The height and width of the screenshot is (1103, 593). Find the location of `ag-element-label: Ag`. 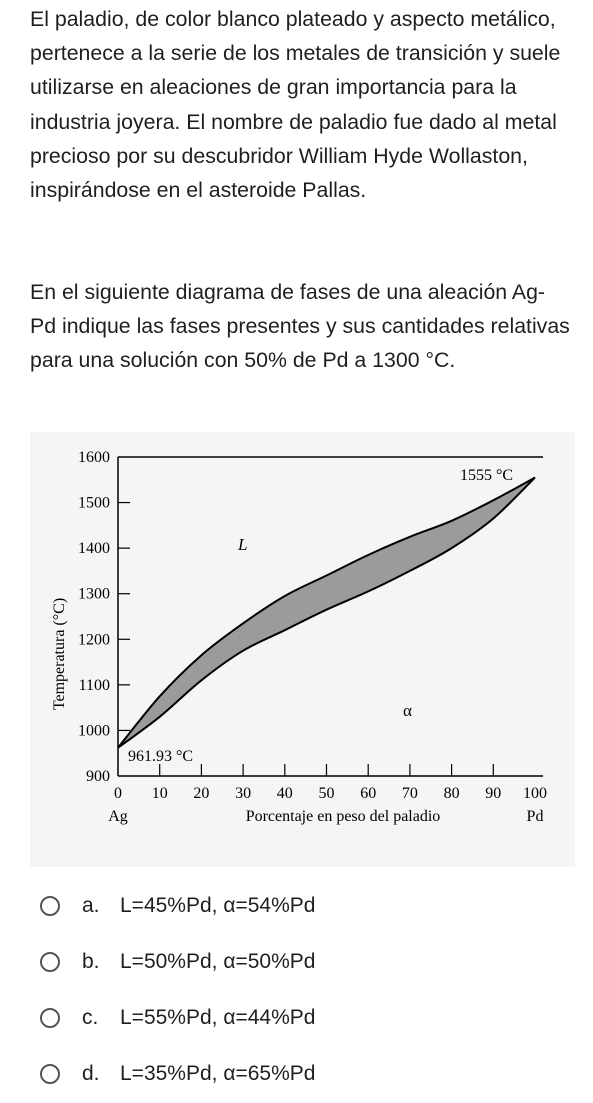

ag-element-label: Ag is located at coordinates (118, 816).